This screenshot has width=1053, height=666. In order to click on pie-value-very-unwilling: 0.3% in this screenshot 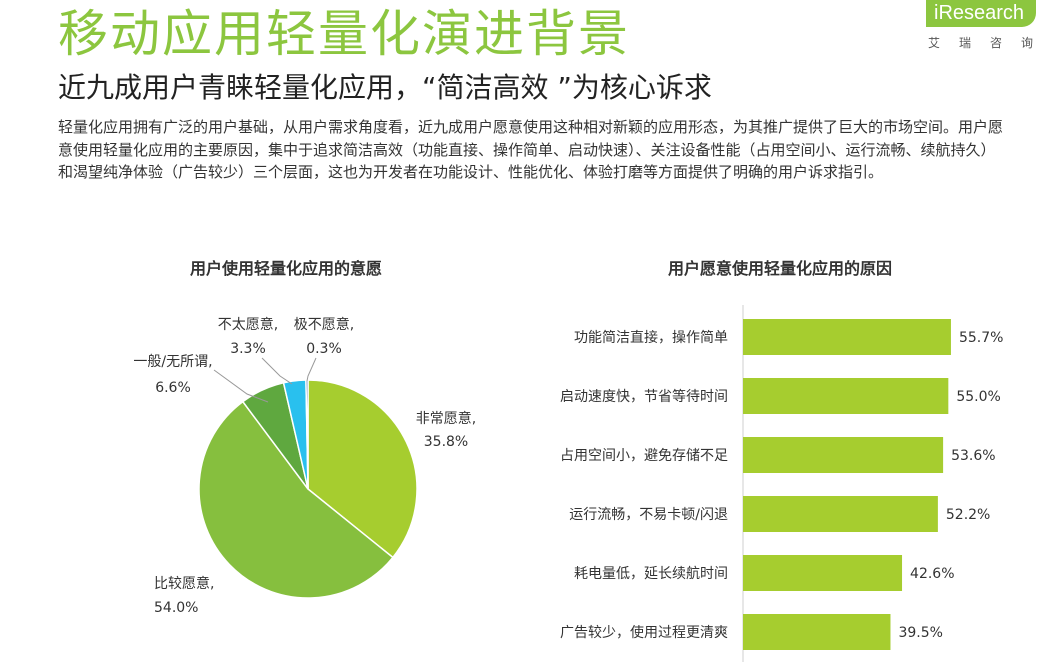, I will do `click(324, 349)`.